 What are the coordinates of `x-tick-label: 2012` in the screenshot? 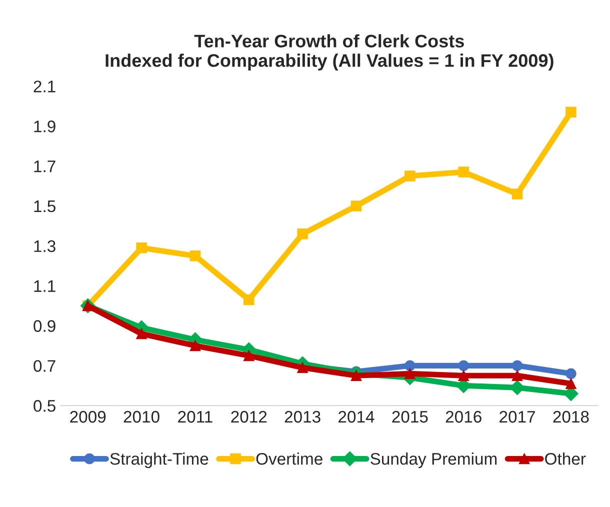 It's located at (249, 416).